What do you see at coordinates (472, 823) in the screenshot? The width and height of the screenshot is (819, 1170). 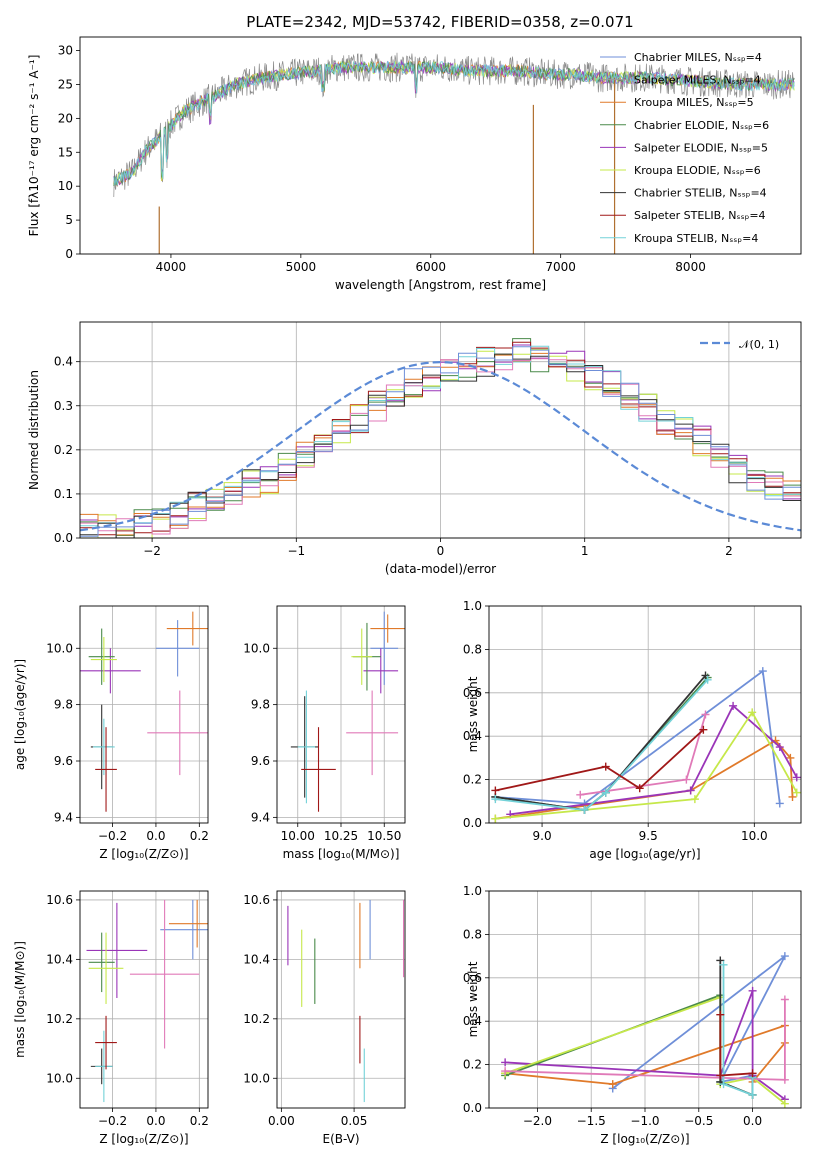 I see `y-tick-label: 0.0` at bounding box center [472, 823].